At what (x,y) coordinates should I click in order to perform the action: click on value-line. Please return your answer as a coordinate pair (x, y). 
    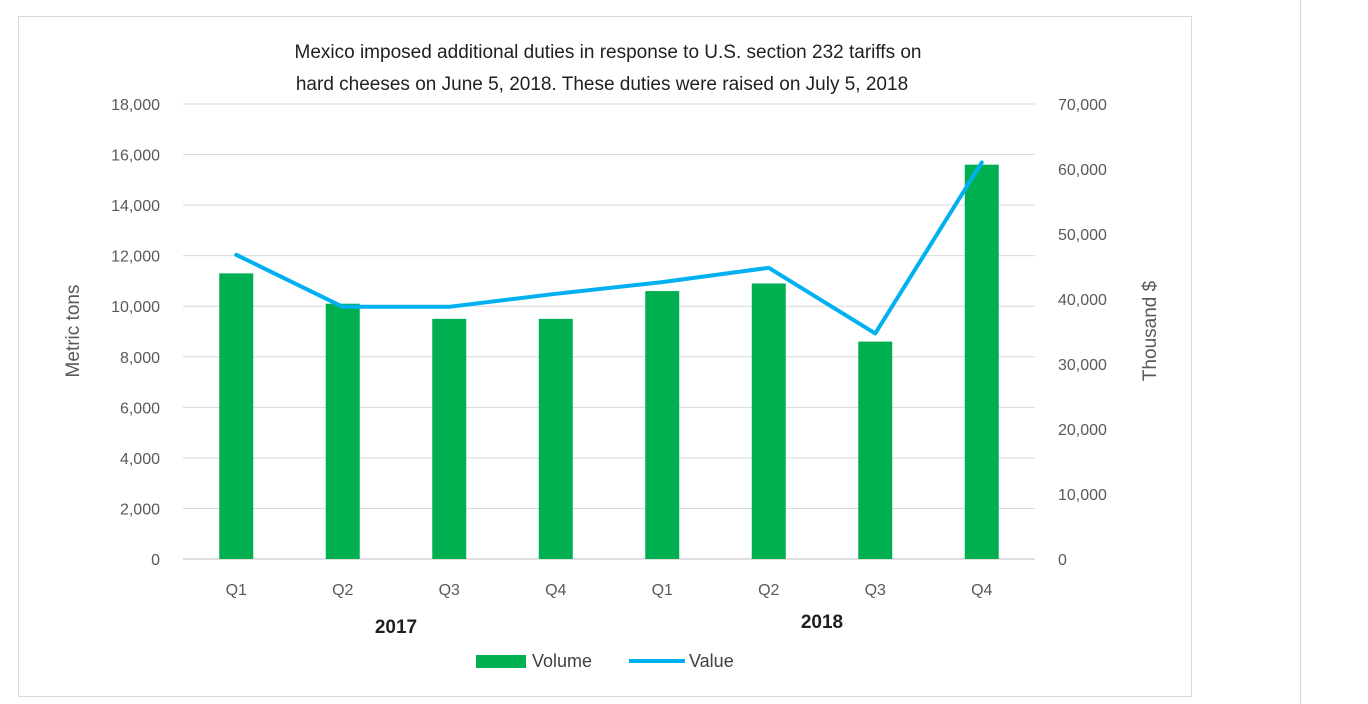
    Looking at the image, I should click on (609, 248).